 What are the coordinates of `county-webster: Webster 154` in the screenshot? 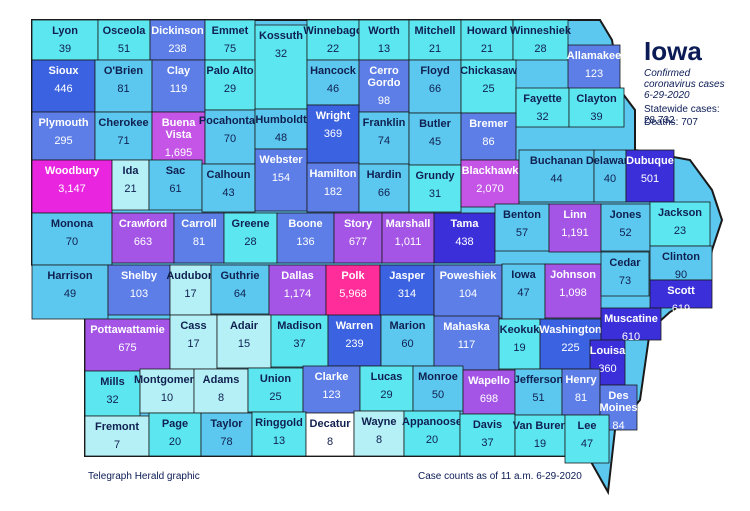 It's located at (281, 180).